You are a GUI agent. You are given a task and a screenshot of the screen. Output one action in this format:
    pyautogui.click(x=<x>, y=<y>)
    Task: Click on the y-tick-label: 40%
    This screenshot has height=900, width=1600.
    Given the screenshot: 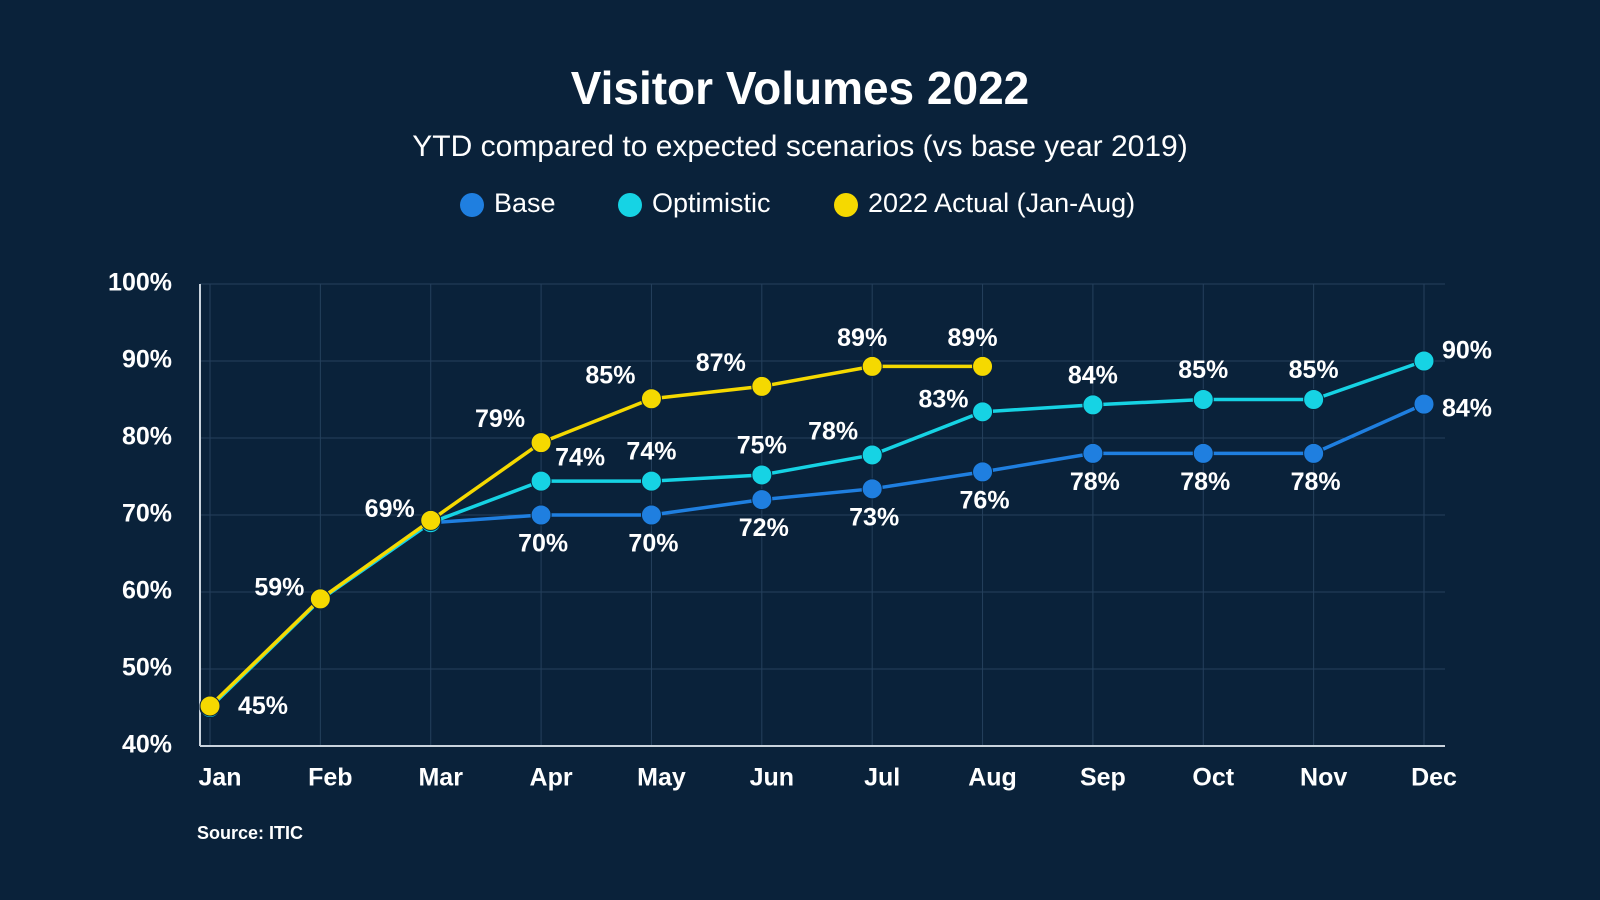 What is the action you would take?
    pyautogui.click(x=147, y=745)
    